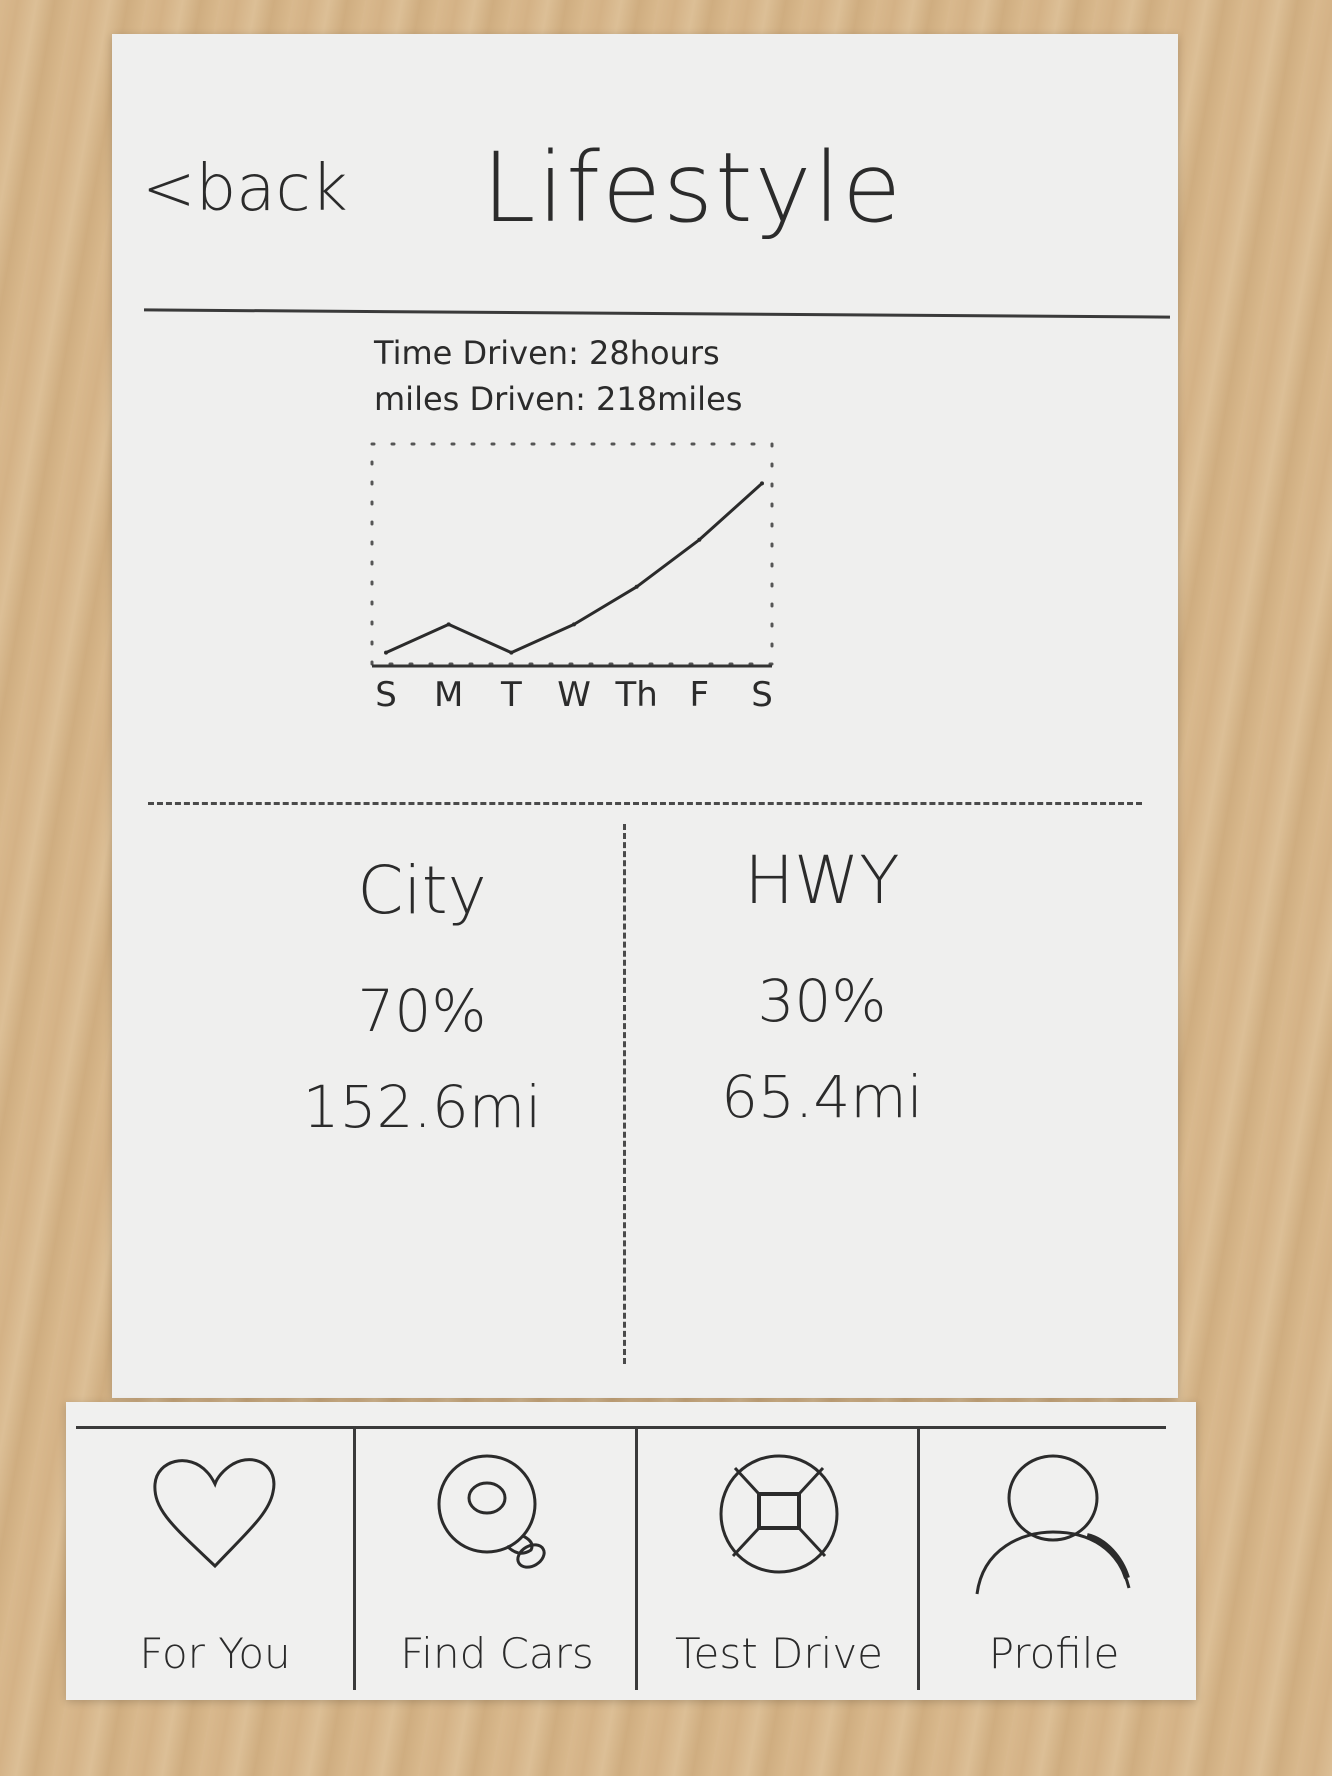 This screenshot has width=1332, height=1776. Describe the element at coordinates (422, 1107) in the screenshot. I see `city-miles: 152.6mi` at that location.